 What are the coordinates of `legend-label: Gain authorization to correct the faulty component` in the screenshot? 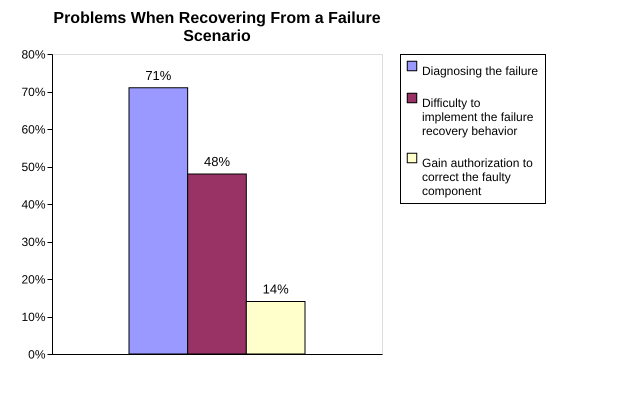 It's located at (478, 177).